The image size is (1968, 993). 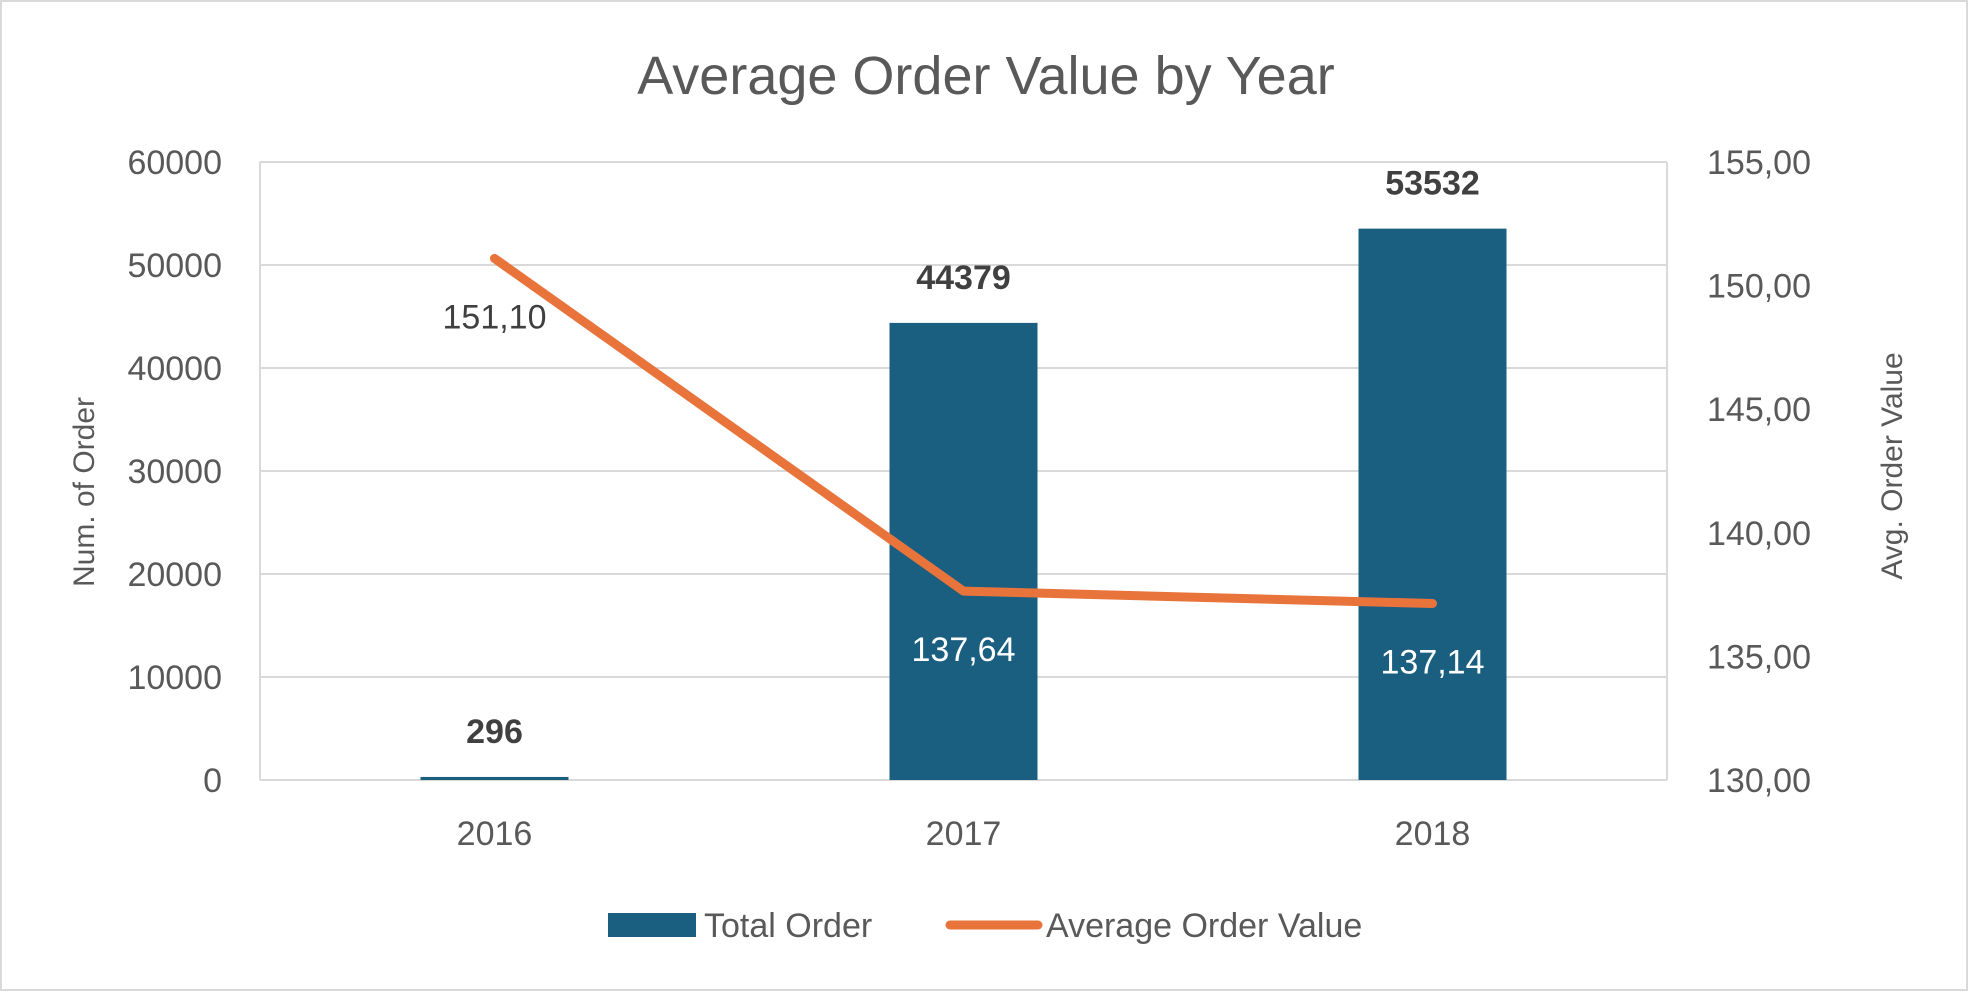 What do you see at coordinates (1759, 163) in the screenshot?
I see `y2-tick-label: 155,00` at bounding box center [1759, 163].